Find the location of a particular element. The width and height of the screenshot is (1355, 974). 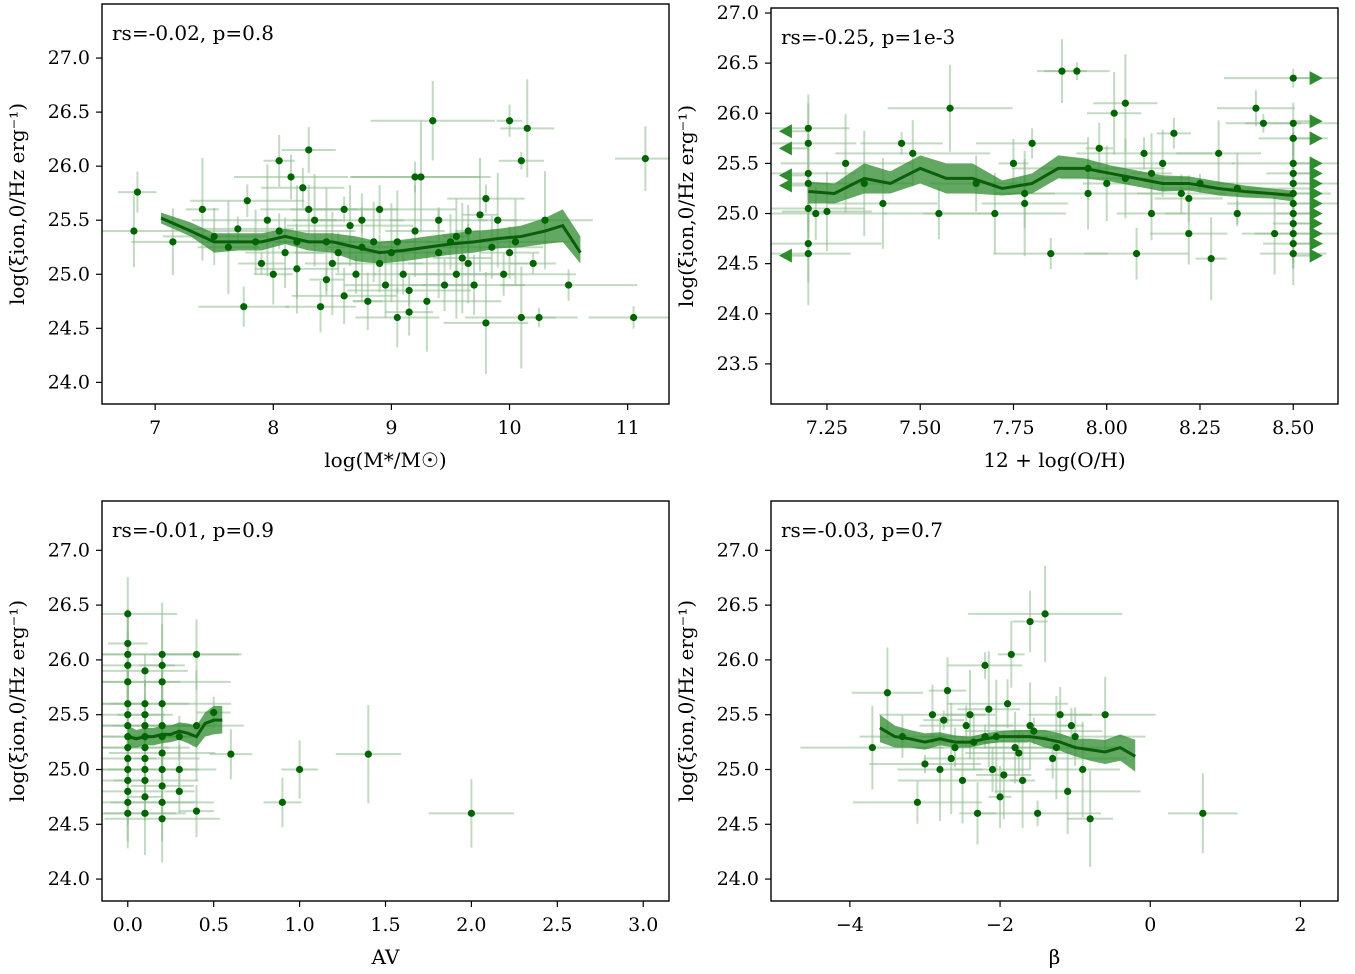

x-tick-label: 0 is located at coordinates (1150, 925).